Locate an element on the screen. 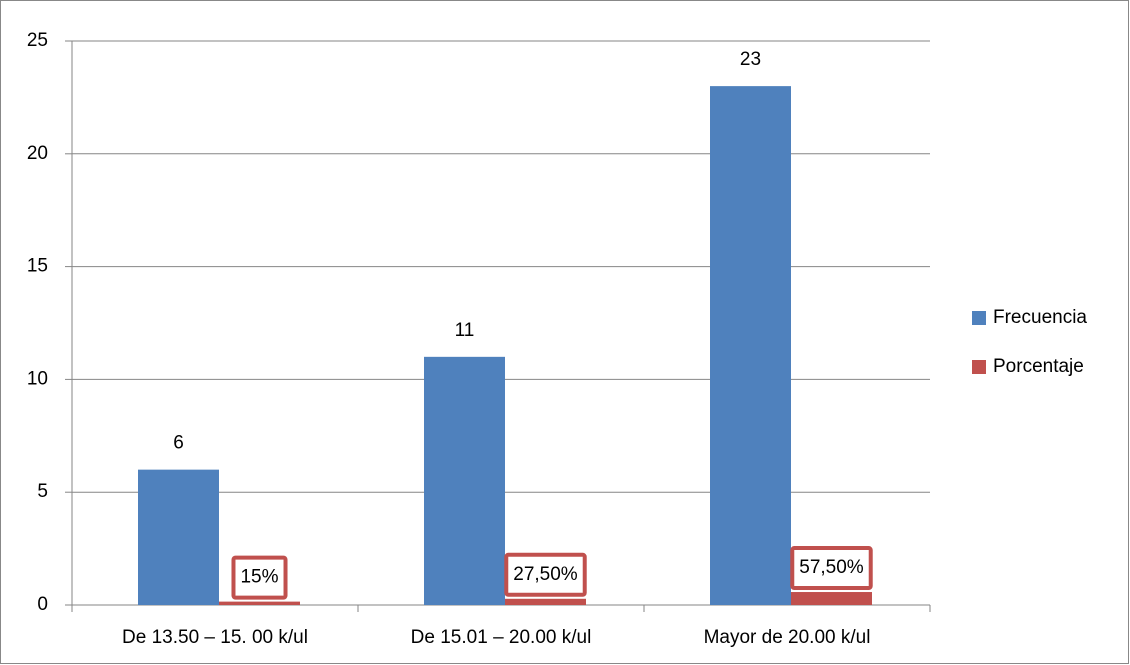  x-tick-label: De 15.01 – 20.00 k/ul is located at coordinates (501, 637).